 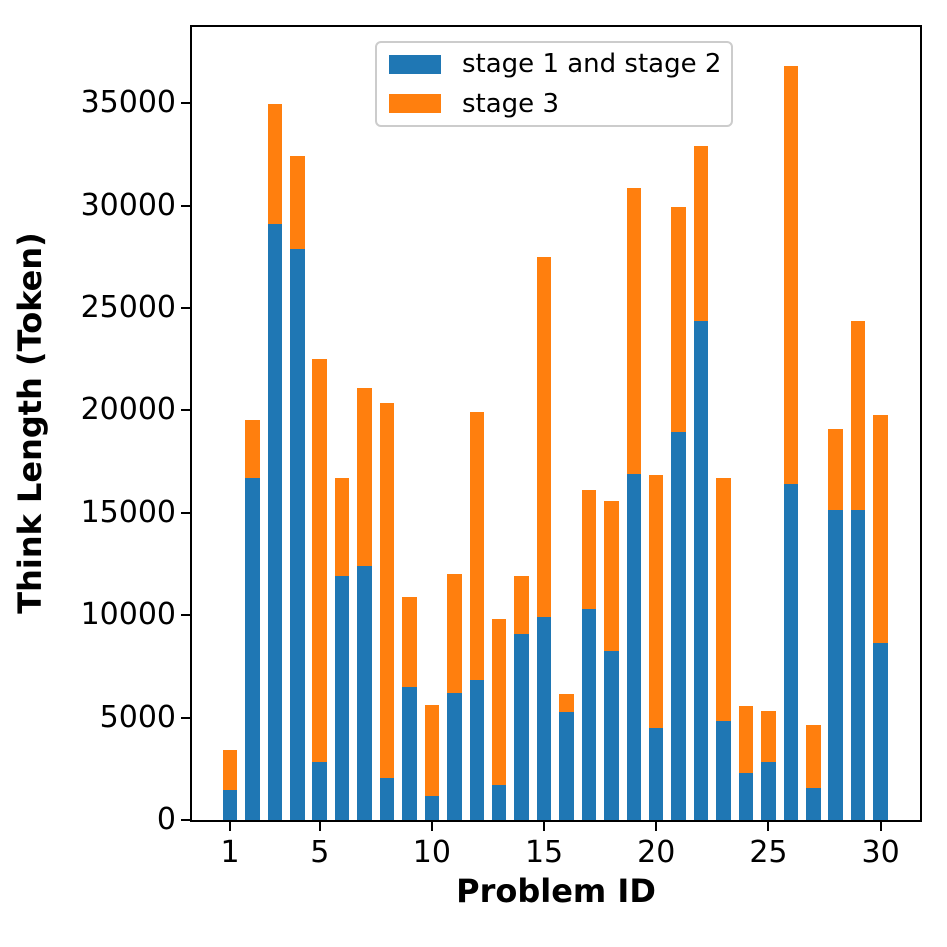 I want to click on bar-24-stage12-segment, so click(x=746, y=796).